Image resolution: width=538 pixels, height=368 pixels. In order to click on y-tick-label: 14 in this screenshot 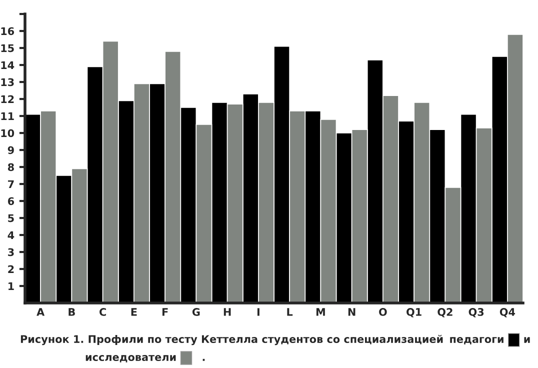, I will do `click(7, 65)`.